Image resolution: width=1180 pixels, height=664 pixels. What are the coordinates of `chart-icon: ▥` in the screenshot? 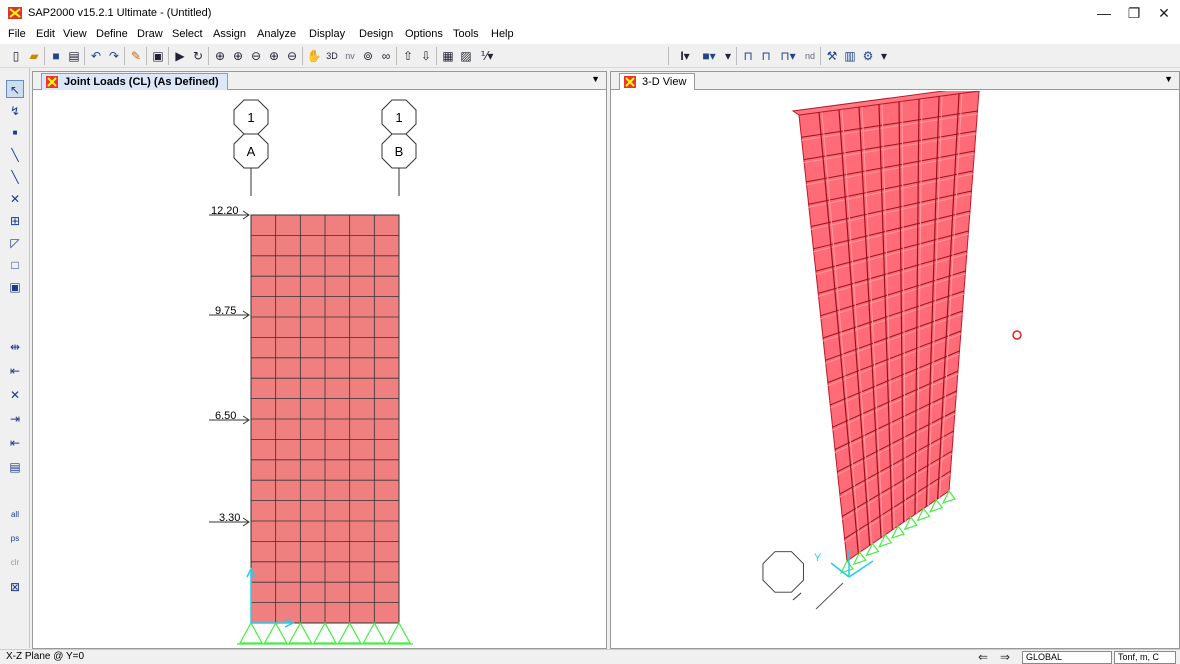 It's located at (850, 56).